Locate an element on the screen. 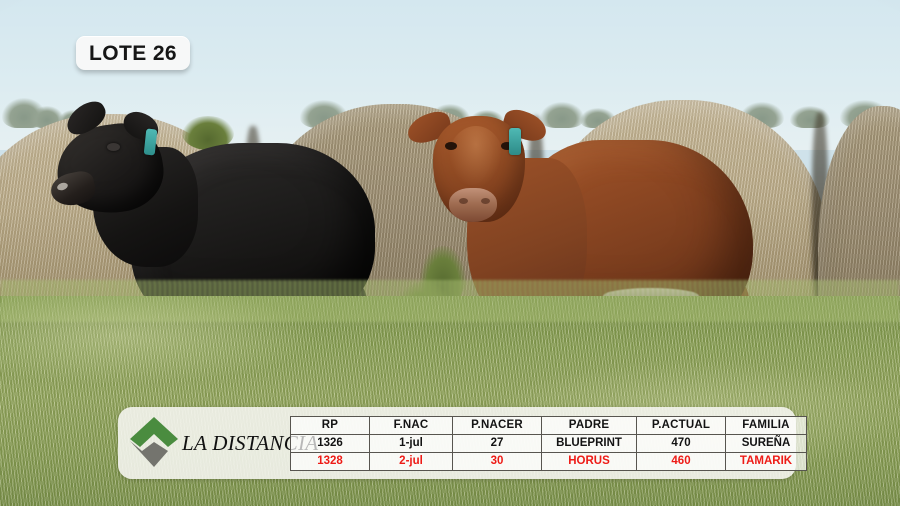  cell-pnacer: 27 is located at coordinates (497, 443).